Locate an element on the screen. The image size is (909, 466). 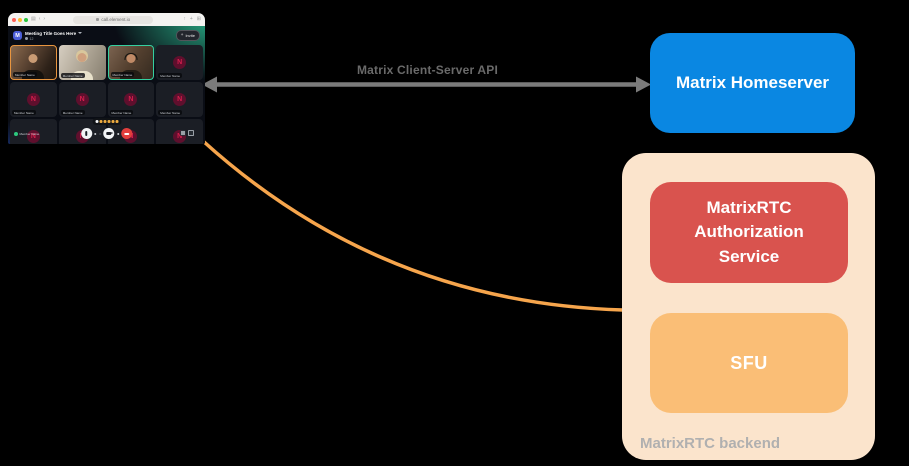
divider is located at coordinates (99, 133).